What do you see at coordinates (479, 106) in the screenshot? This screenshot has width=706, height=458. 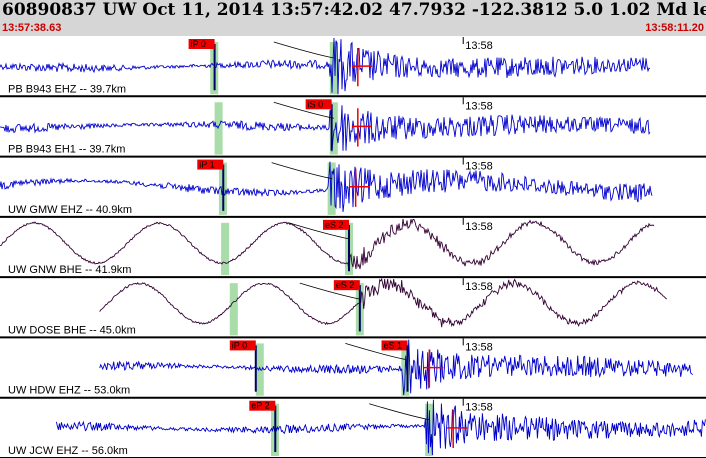 I see `time-tick-label-1: 13:58` at bounding box center [479, 106].